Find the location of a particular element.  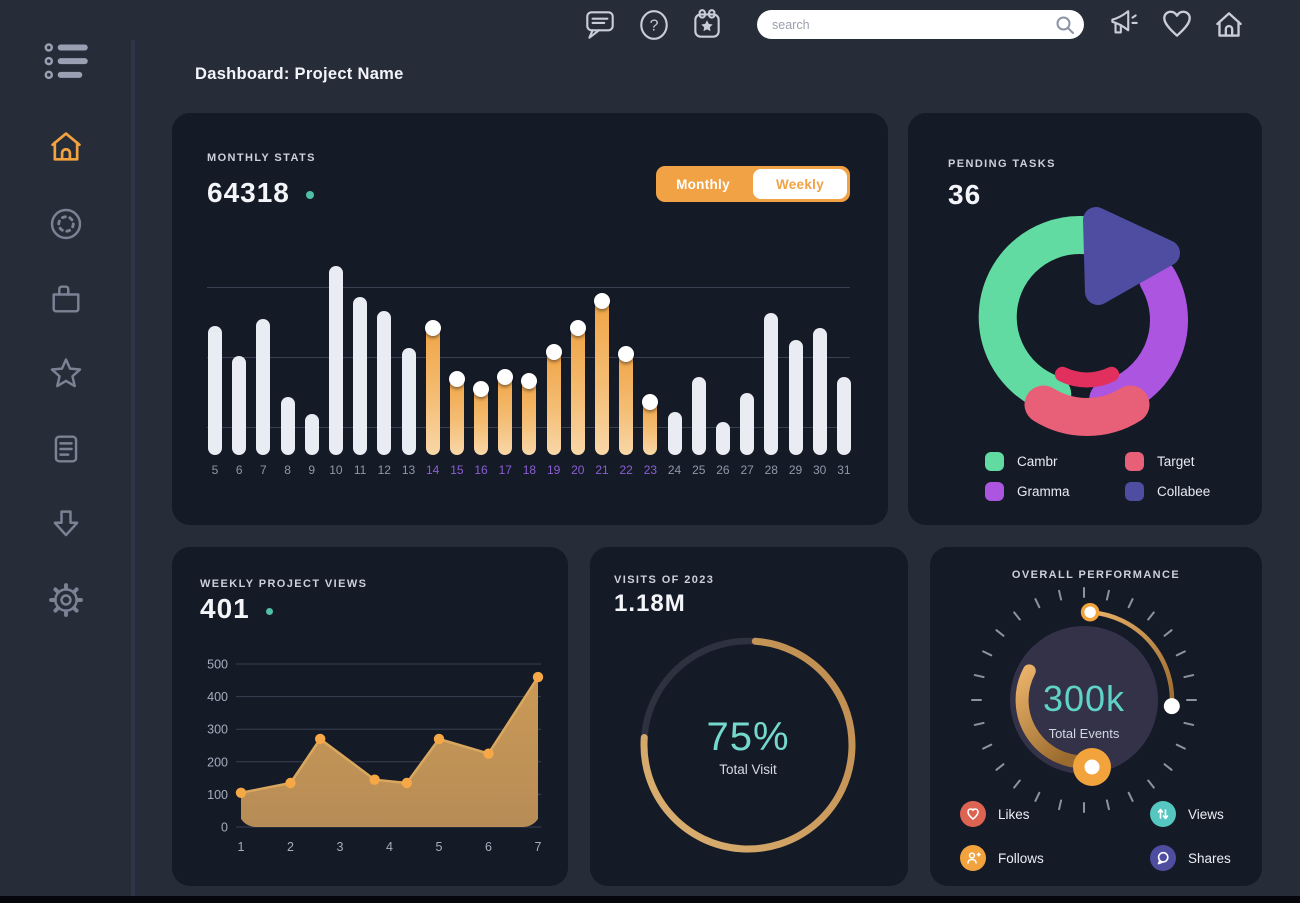

performance-gauge is located at coordinates (1084, 700).